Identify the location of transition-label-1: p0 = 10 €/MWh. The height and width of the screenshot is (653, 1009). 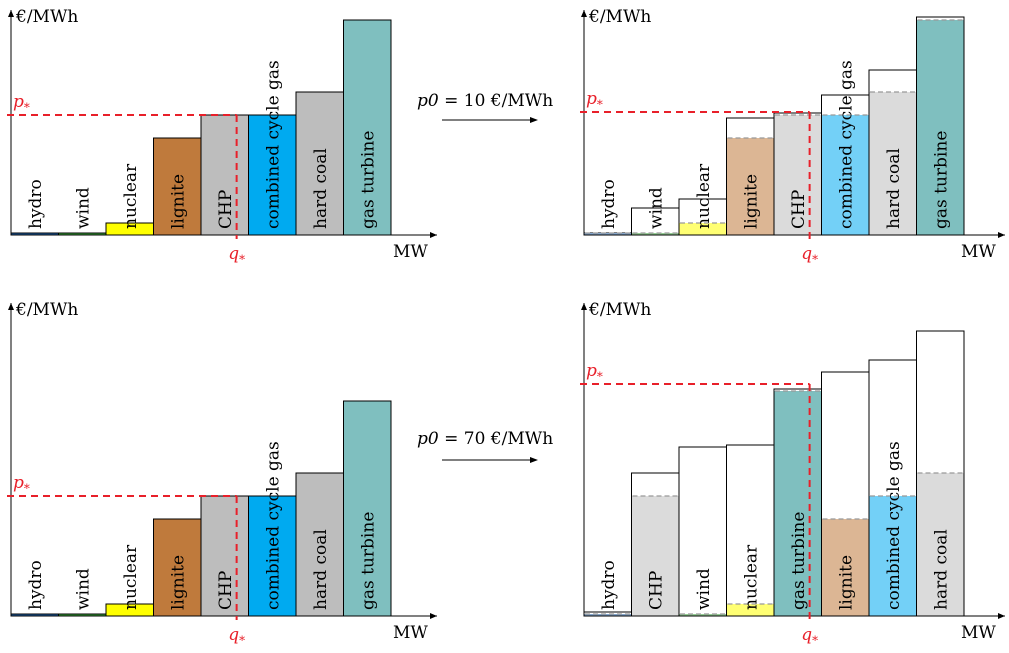
(485, 101).